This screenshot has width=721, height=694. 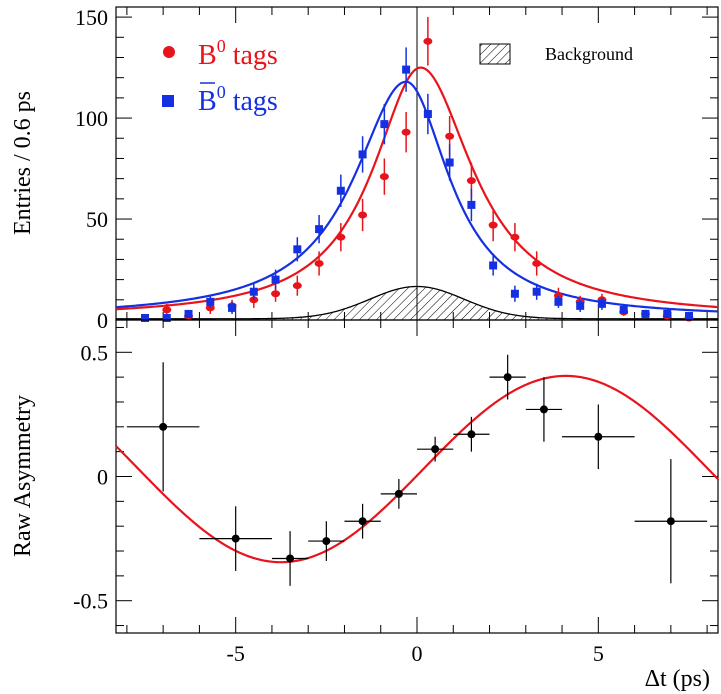 What do you see at coordinates (236, 653) in the screenshot?
I see `x-tick-label: -5` at bounding box center [236, 653].